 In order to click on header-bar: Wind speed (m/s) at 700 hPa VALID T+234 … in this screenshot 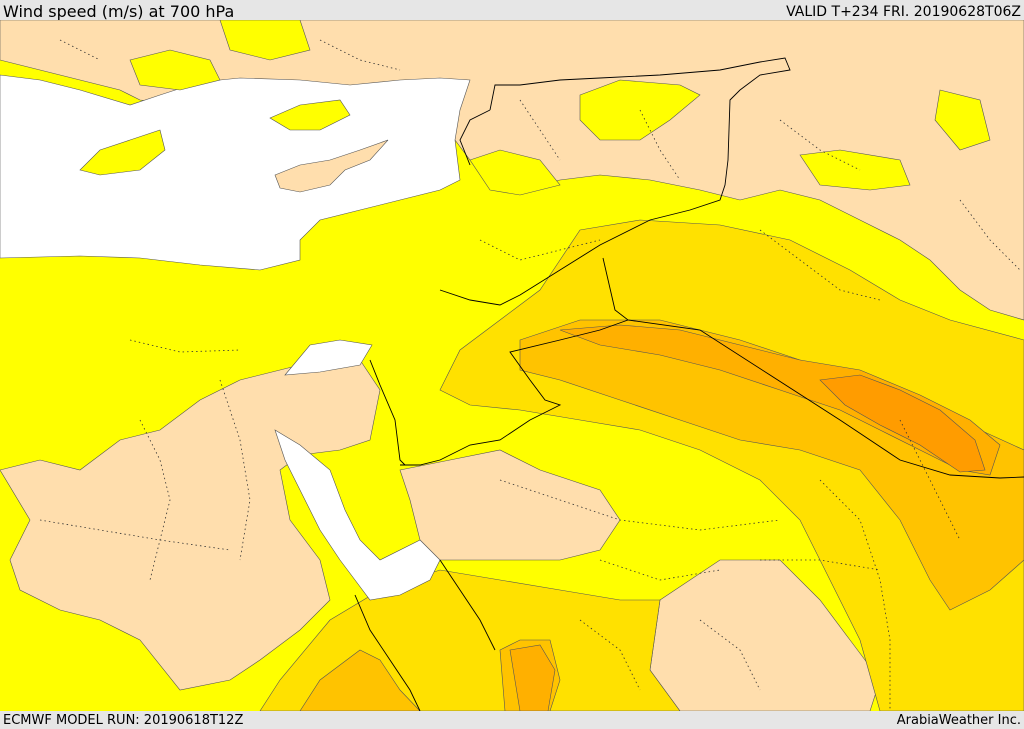, I will do `click(512, 10)`.